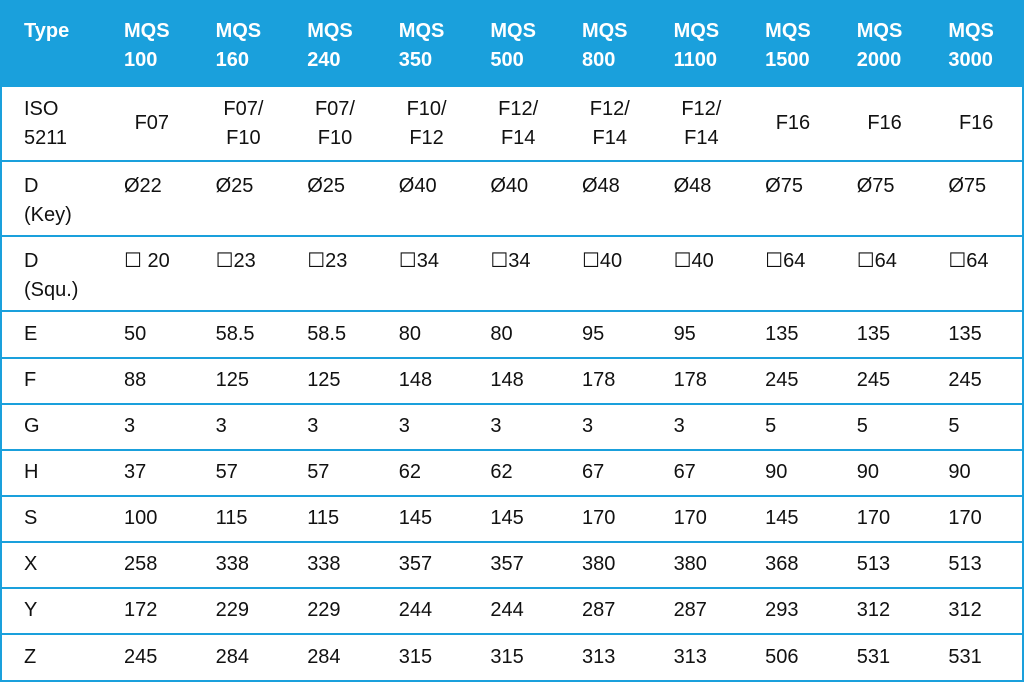 This screenshot has width=1024, height=682. I want to click on table-cell: 338, so click(243, 564).